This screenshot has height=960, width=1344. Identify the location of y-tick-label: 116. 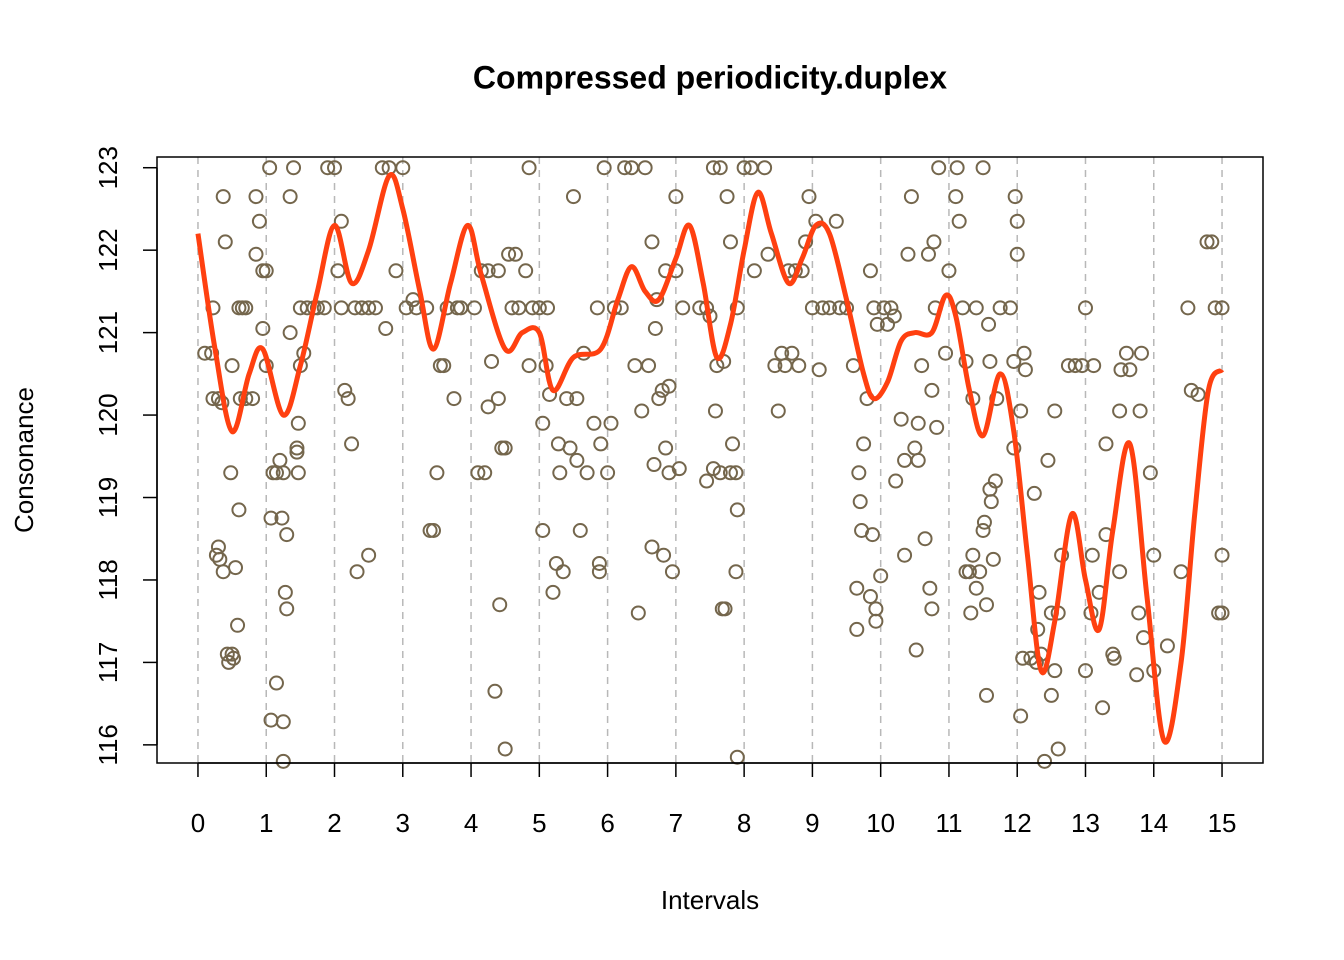
(108, 744).